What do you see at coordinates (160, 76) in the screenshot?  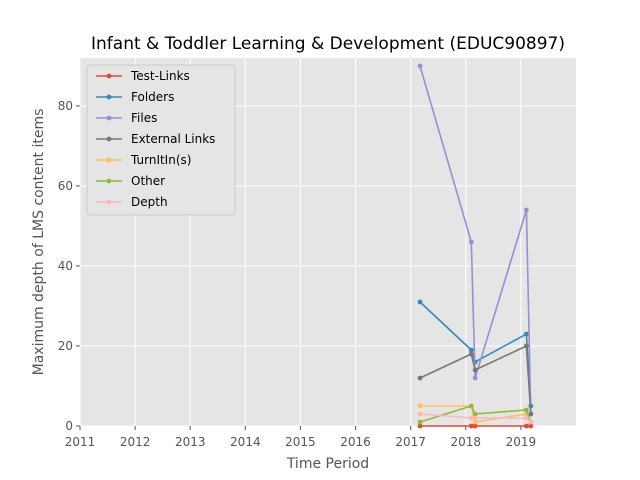 I see `legend-label: Test-Links` at bounding box center [160, 76].